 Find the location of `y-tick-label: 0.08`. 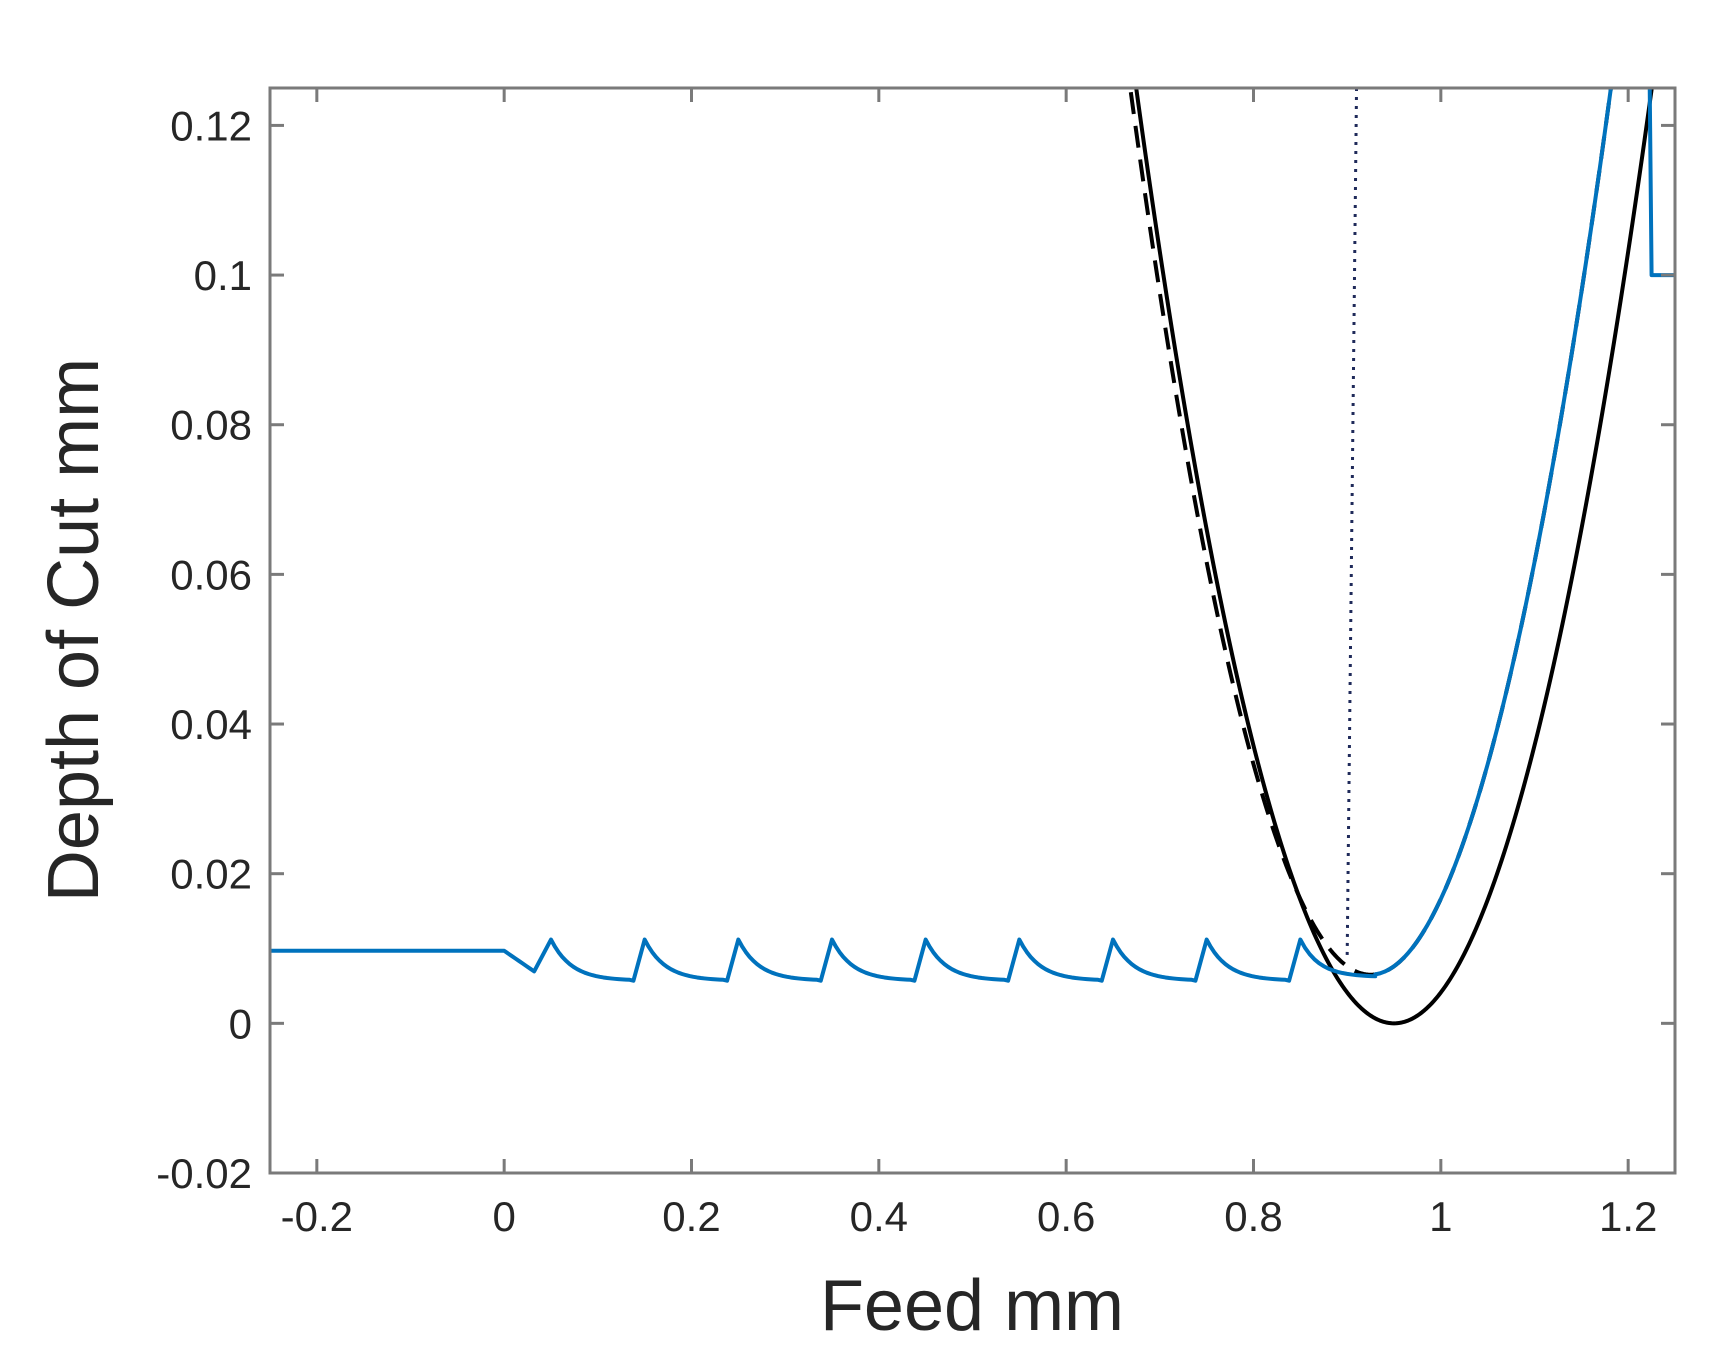

y-tick-label: 0.08 is located at coordinates (211, 425).